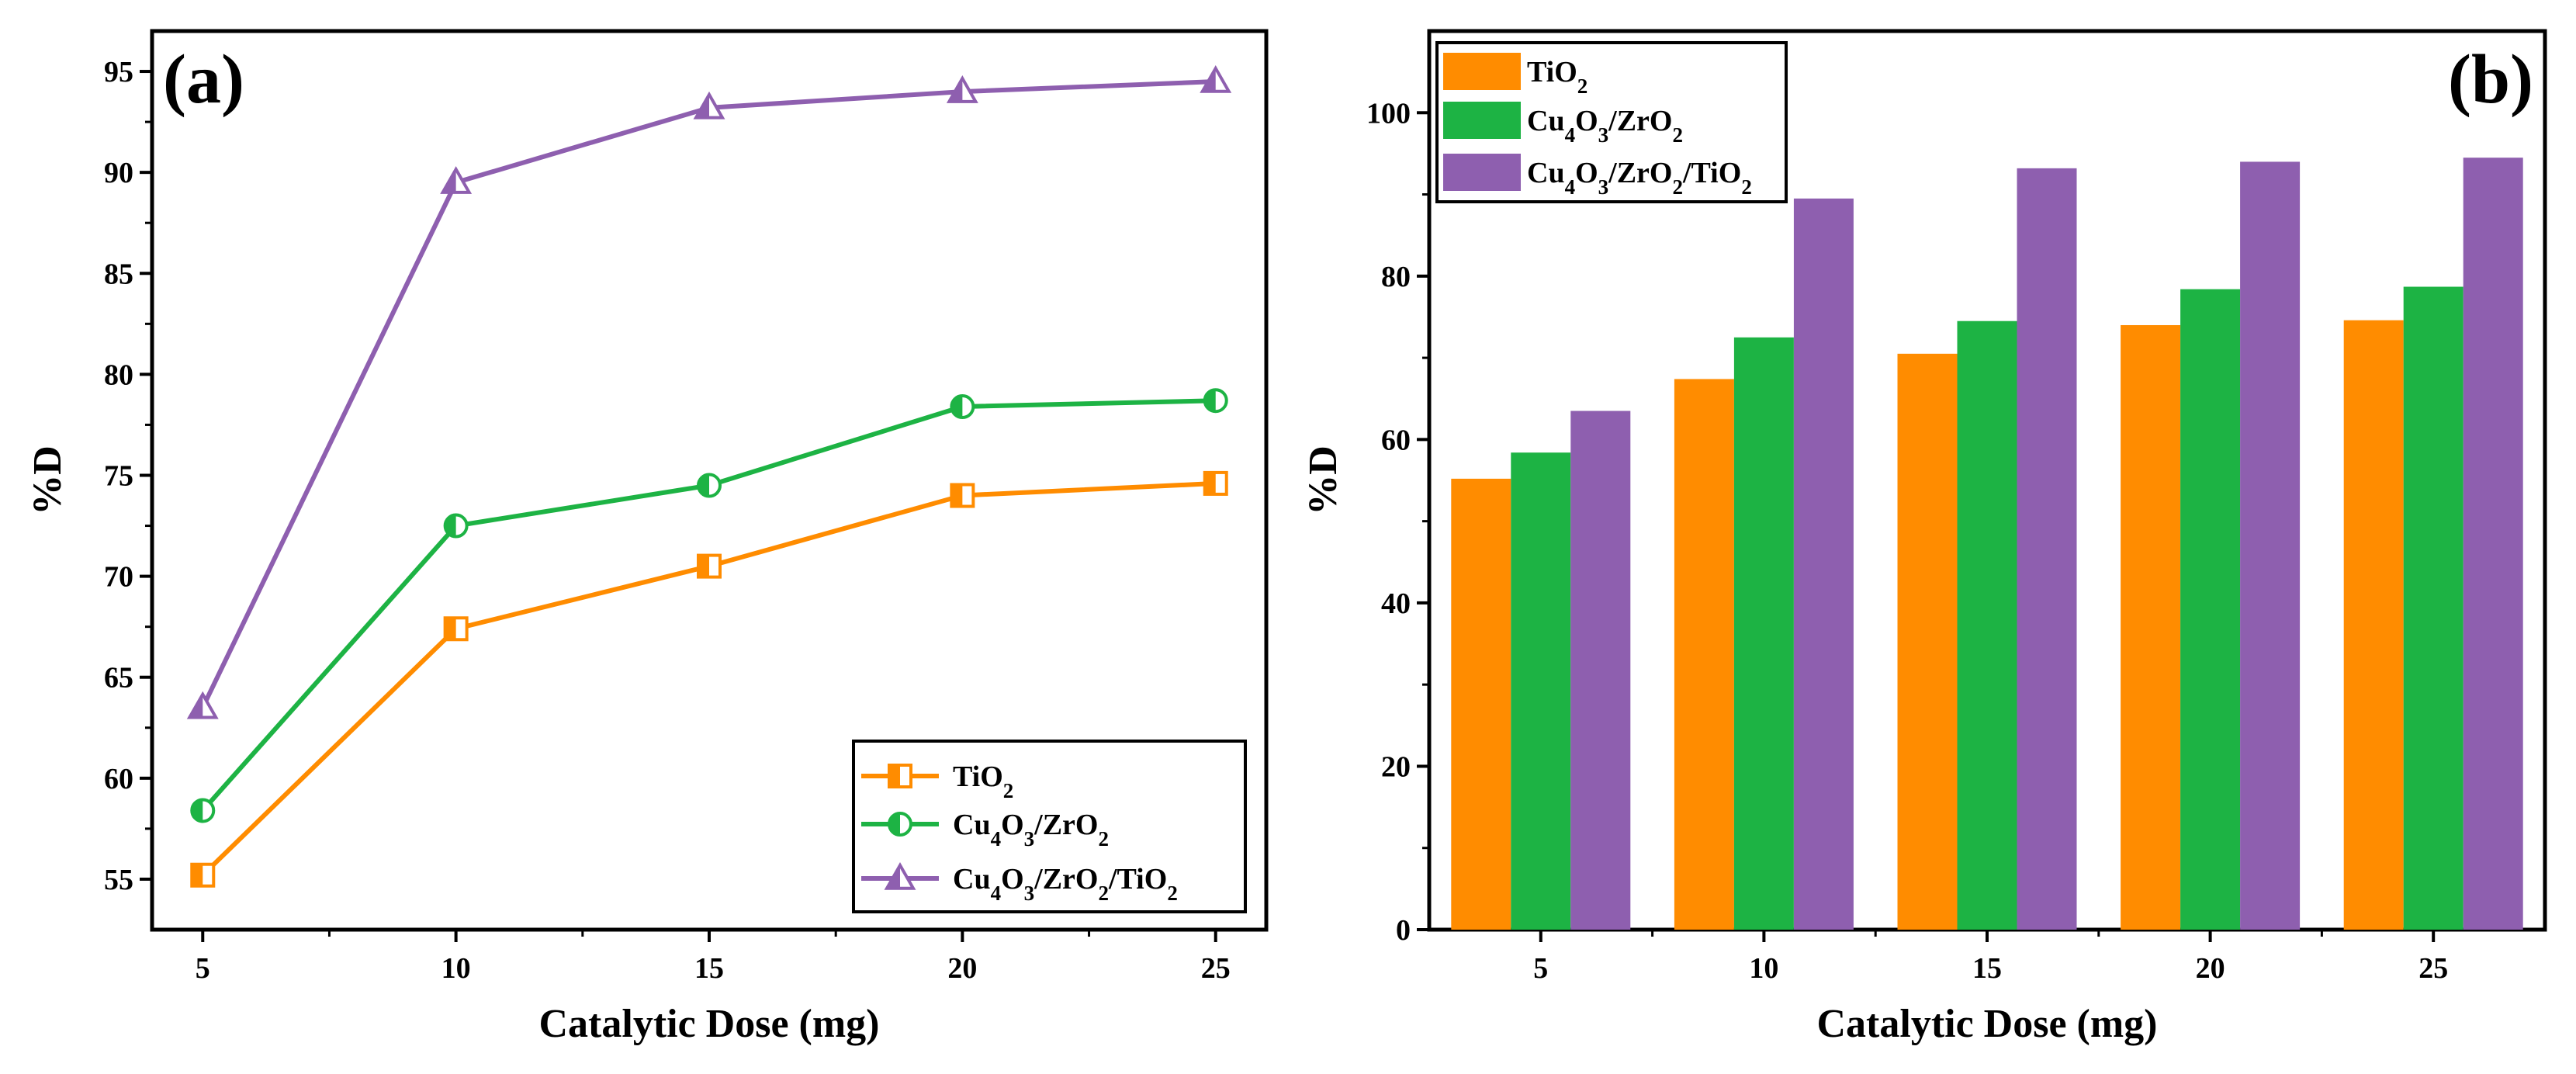  Describe the element at coordinates (118, 577) in the screenshot. I see `panel-a-y-tick-label: 70` at that location.